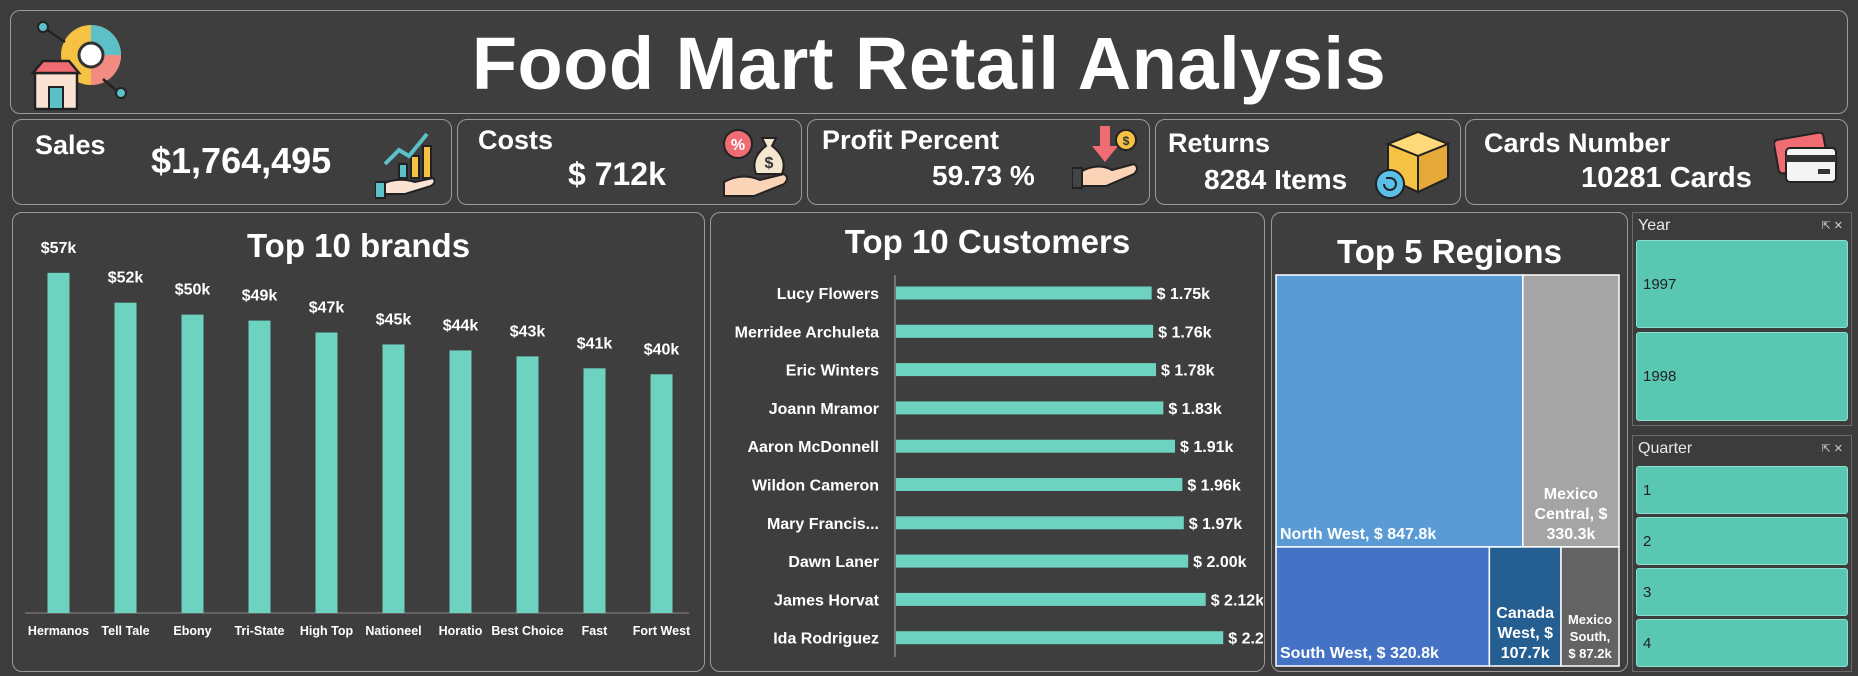  What do you see at coordinates (929, 63) in the screenshot?
I see `dashboard-title: Food Mart Retail Analysis` at bounding box center [929, 63].